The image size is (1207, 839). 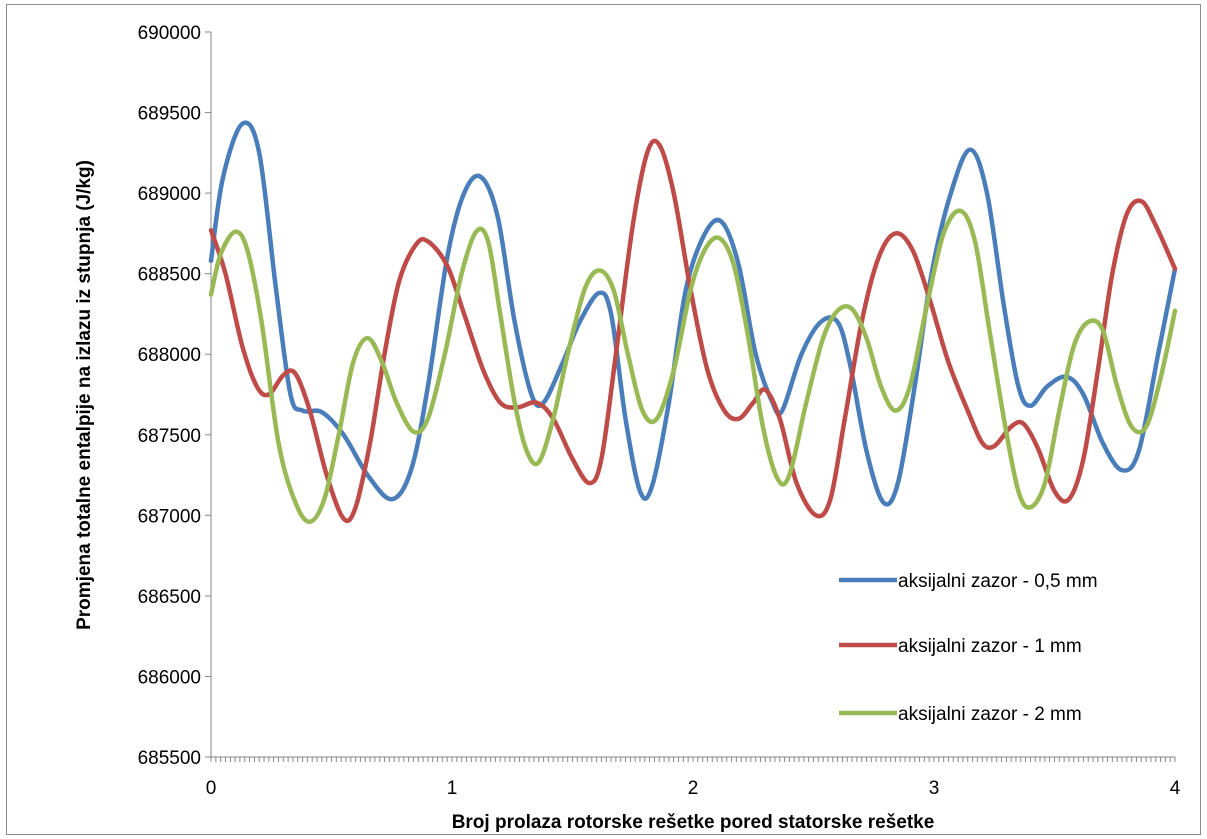 I want to click on y-tick-label: 690000, so click(x=169, y=33).